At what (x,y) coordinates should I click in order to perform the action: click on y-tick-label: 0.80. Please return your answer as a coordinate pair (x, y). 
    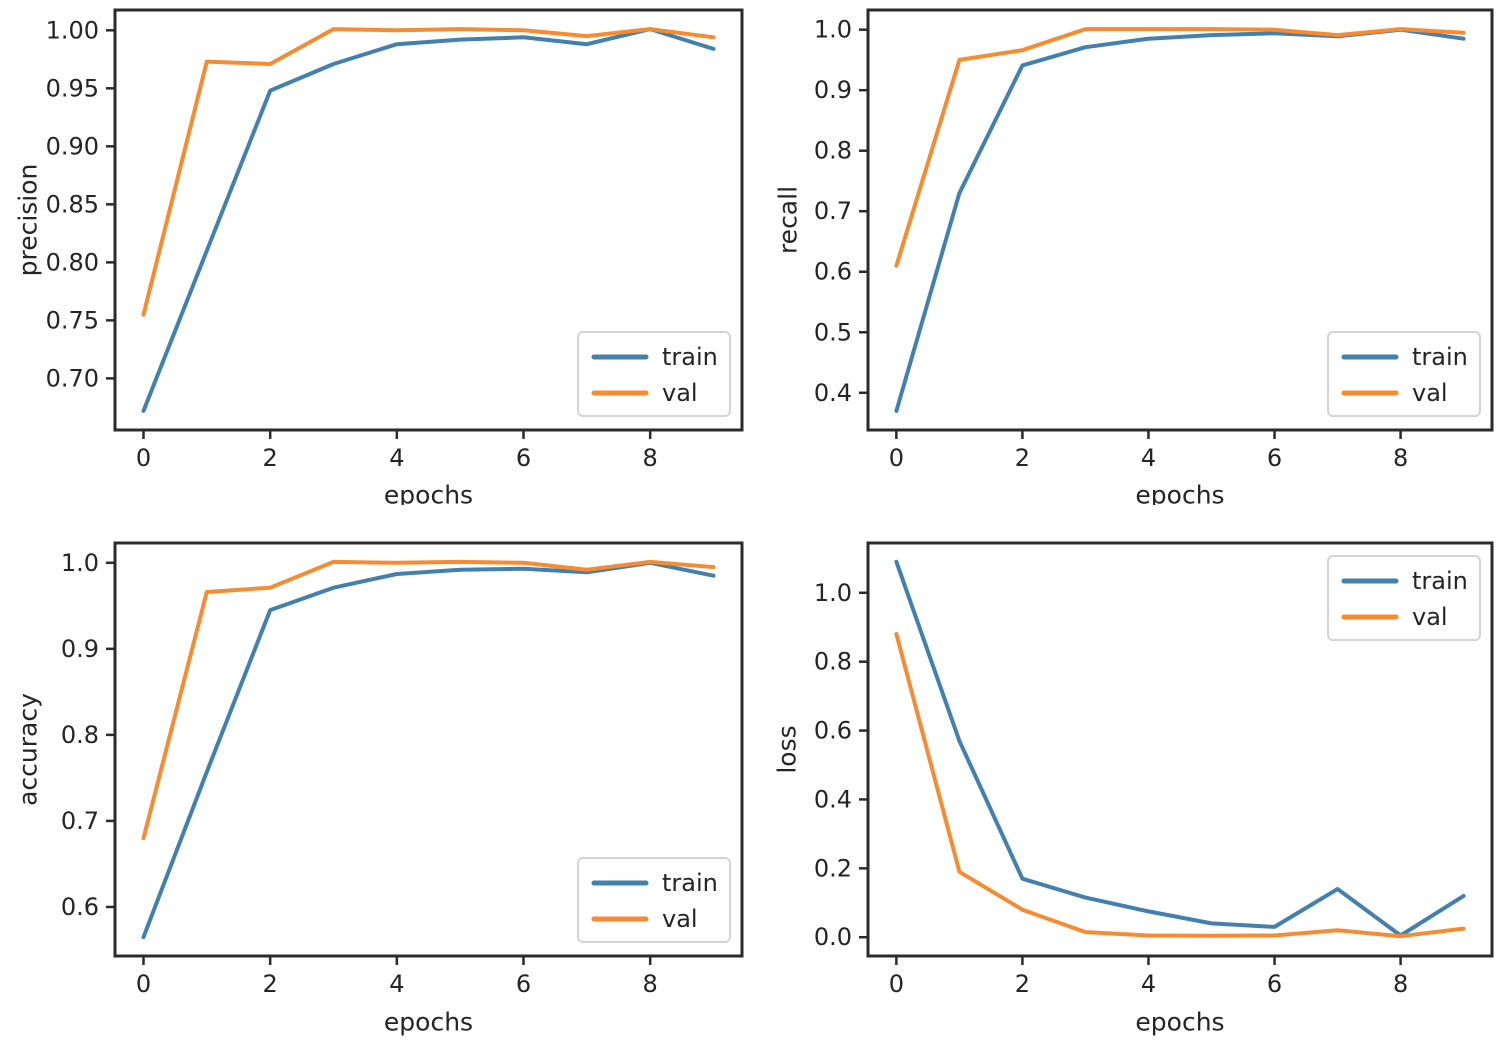
    Looking at the image, I should click on (72, 262).